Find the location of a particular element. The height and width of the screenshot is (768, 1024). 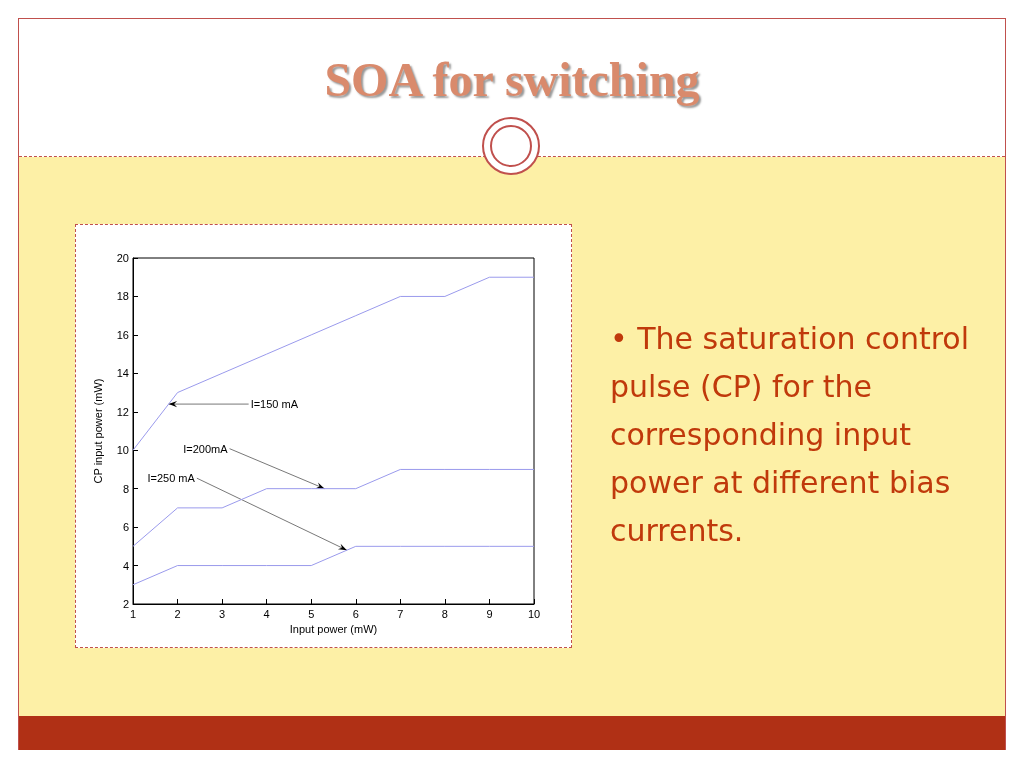

y-tick-label: 6 is located at coordinates (125, 527).